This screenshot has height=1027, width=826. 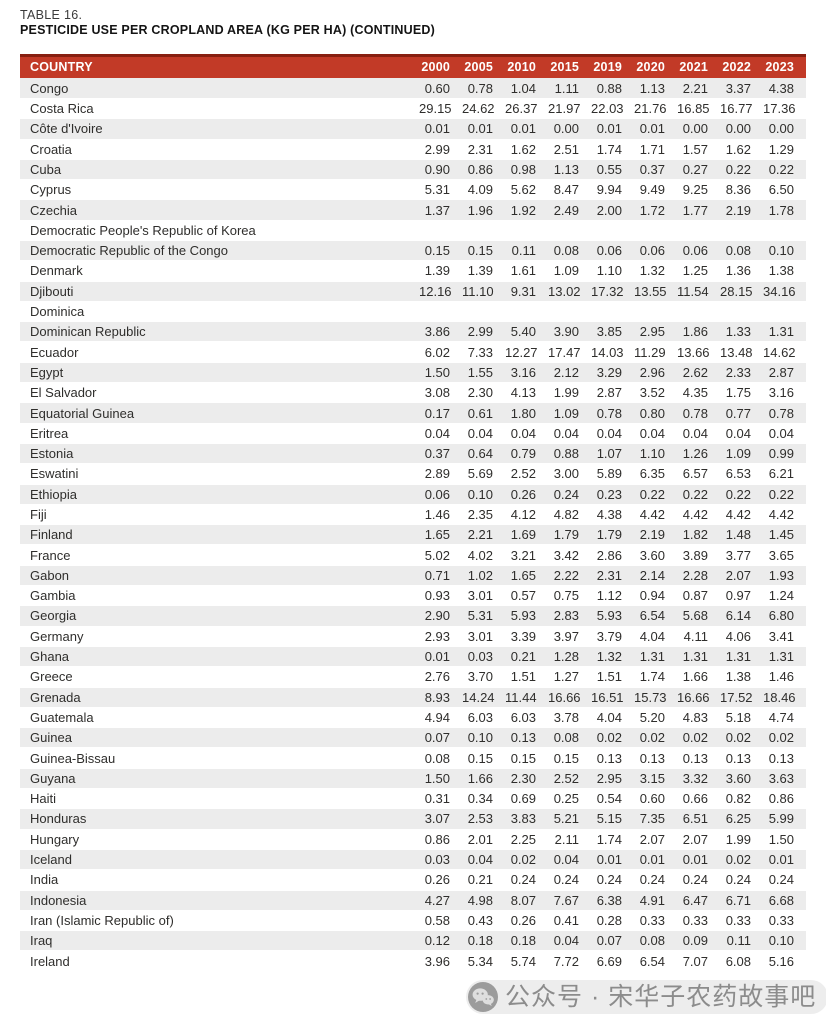 What do you see at coordinates (741, 535) in the screenshot?
I see `value-cell: 1.48` at bounding box center [741, 535].